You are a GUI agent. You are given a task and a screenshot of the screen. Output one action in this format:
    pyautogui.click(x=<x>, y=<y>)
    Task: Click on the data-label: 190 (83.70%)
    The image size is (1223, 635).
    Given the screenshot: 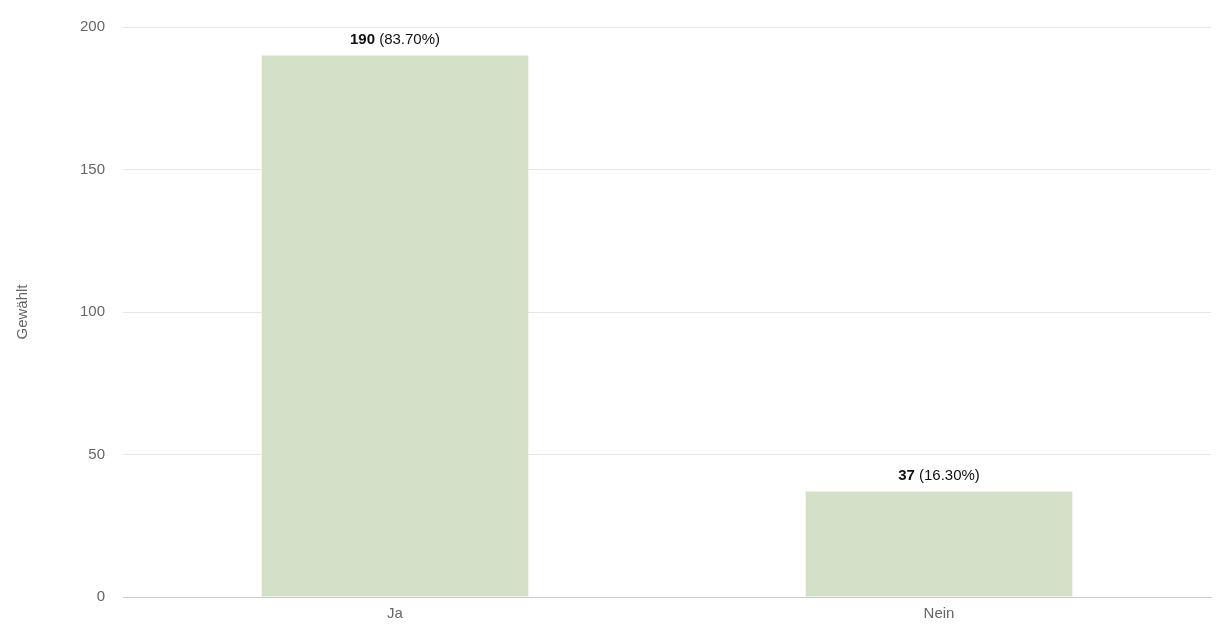 What is the action you would take?
    pyautogui.click(x=395, y=39)
    